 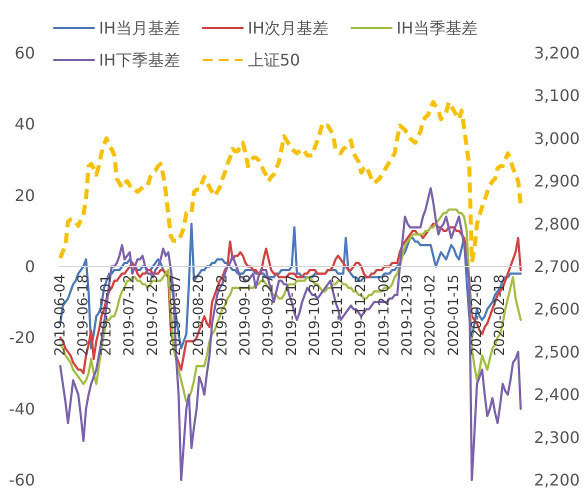 I want to click on x-tick-label: 2019-09-27, so click(x=268, y=315).